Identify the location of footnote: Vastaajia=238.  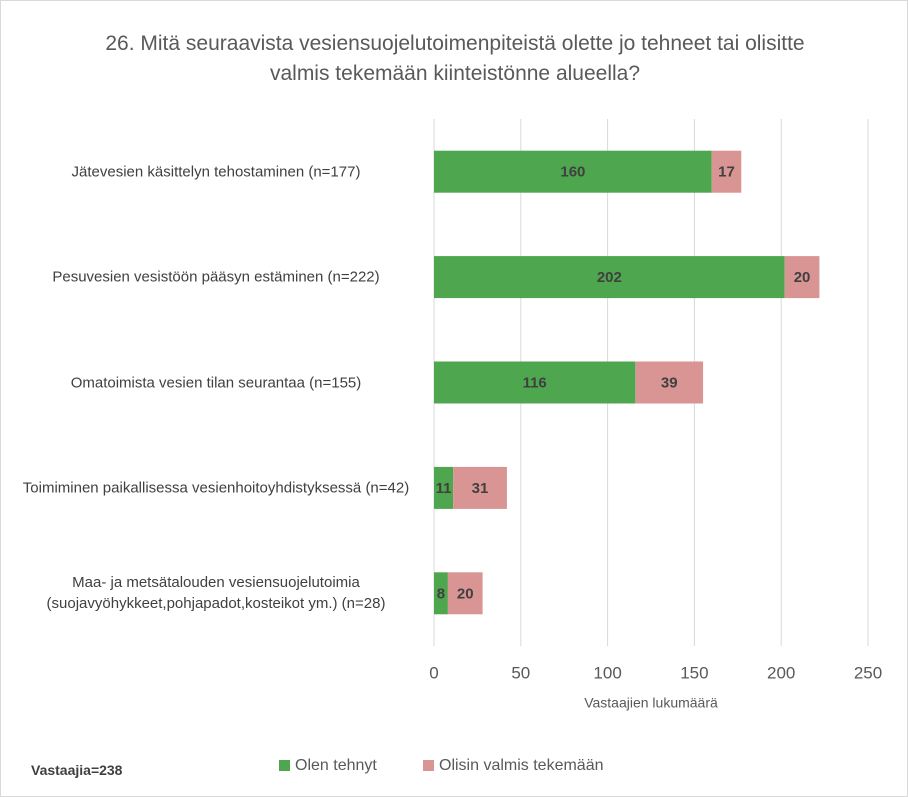
(77, 770).